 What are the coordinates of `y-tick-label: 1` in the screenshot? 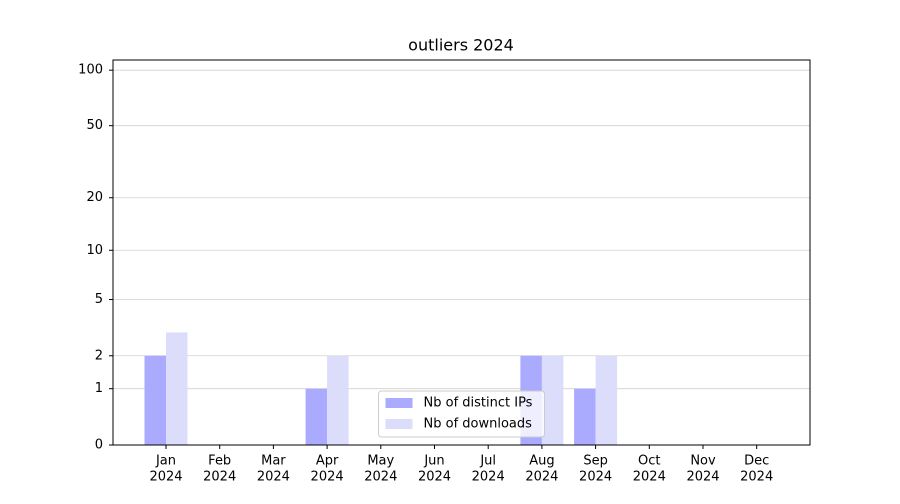 It's located at (99, 388).